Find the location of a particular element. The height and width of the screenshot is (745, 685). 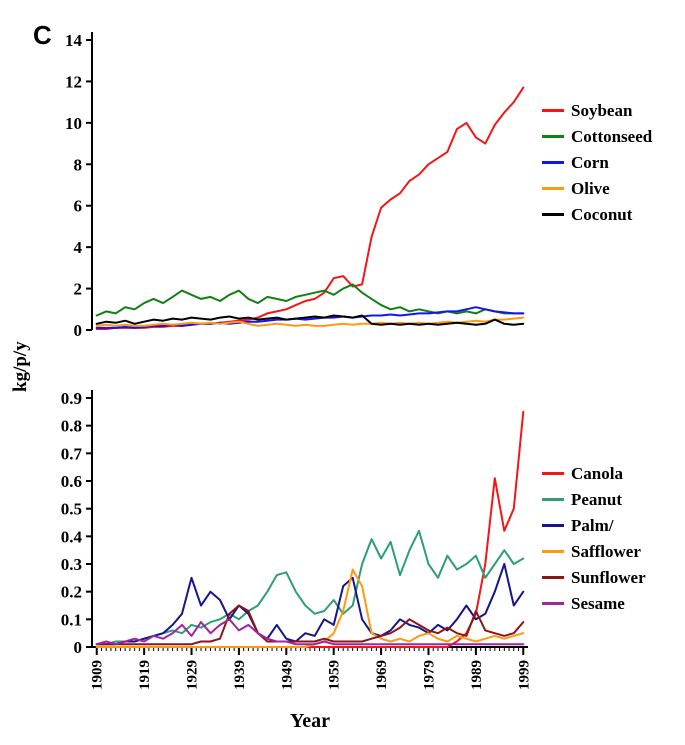

legend-item-cottonseed: Cottonseed is located at coordinates (597, 136).